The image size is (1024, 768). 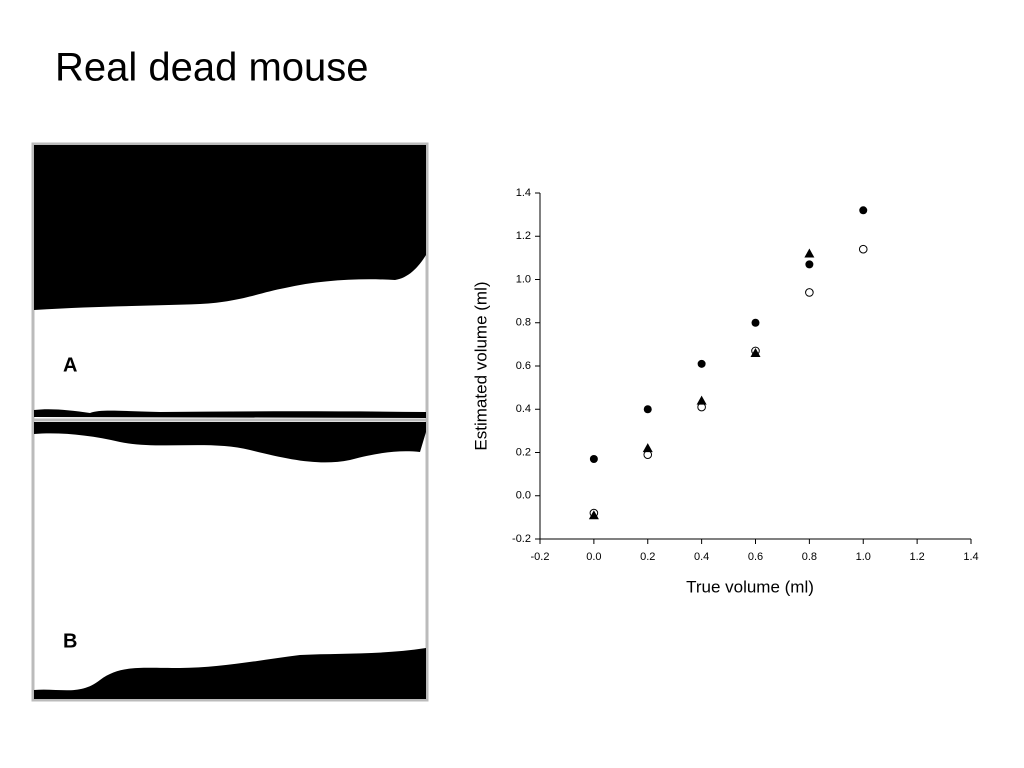 I want to click on y-tick-label: 1.2, so click(x=523, y=236).